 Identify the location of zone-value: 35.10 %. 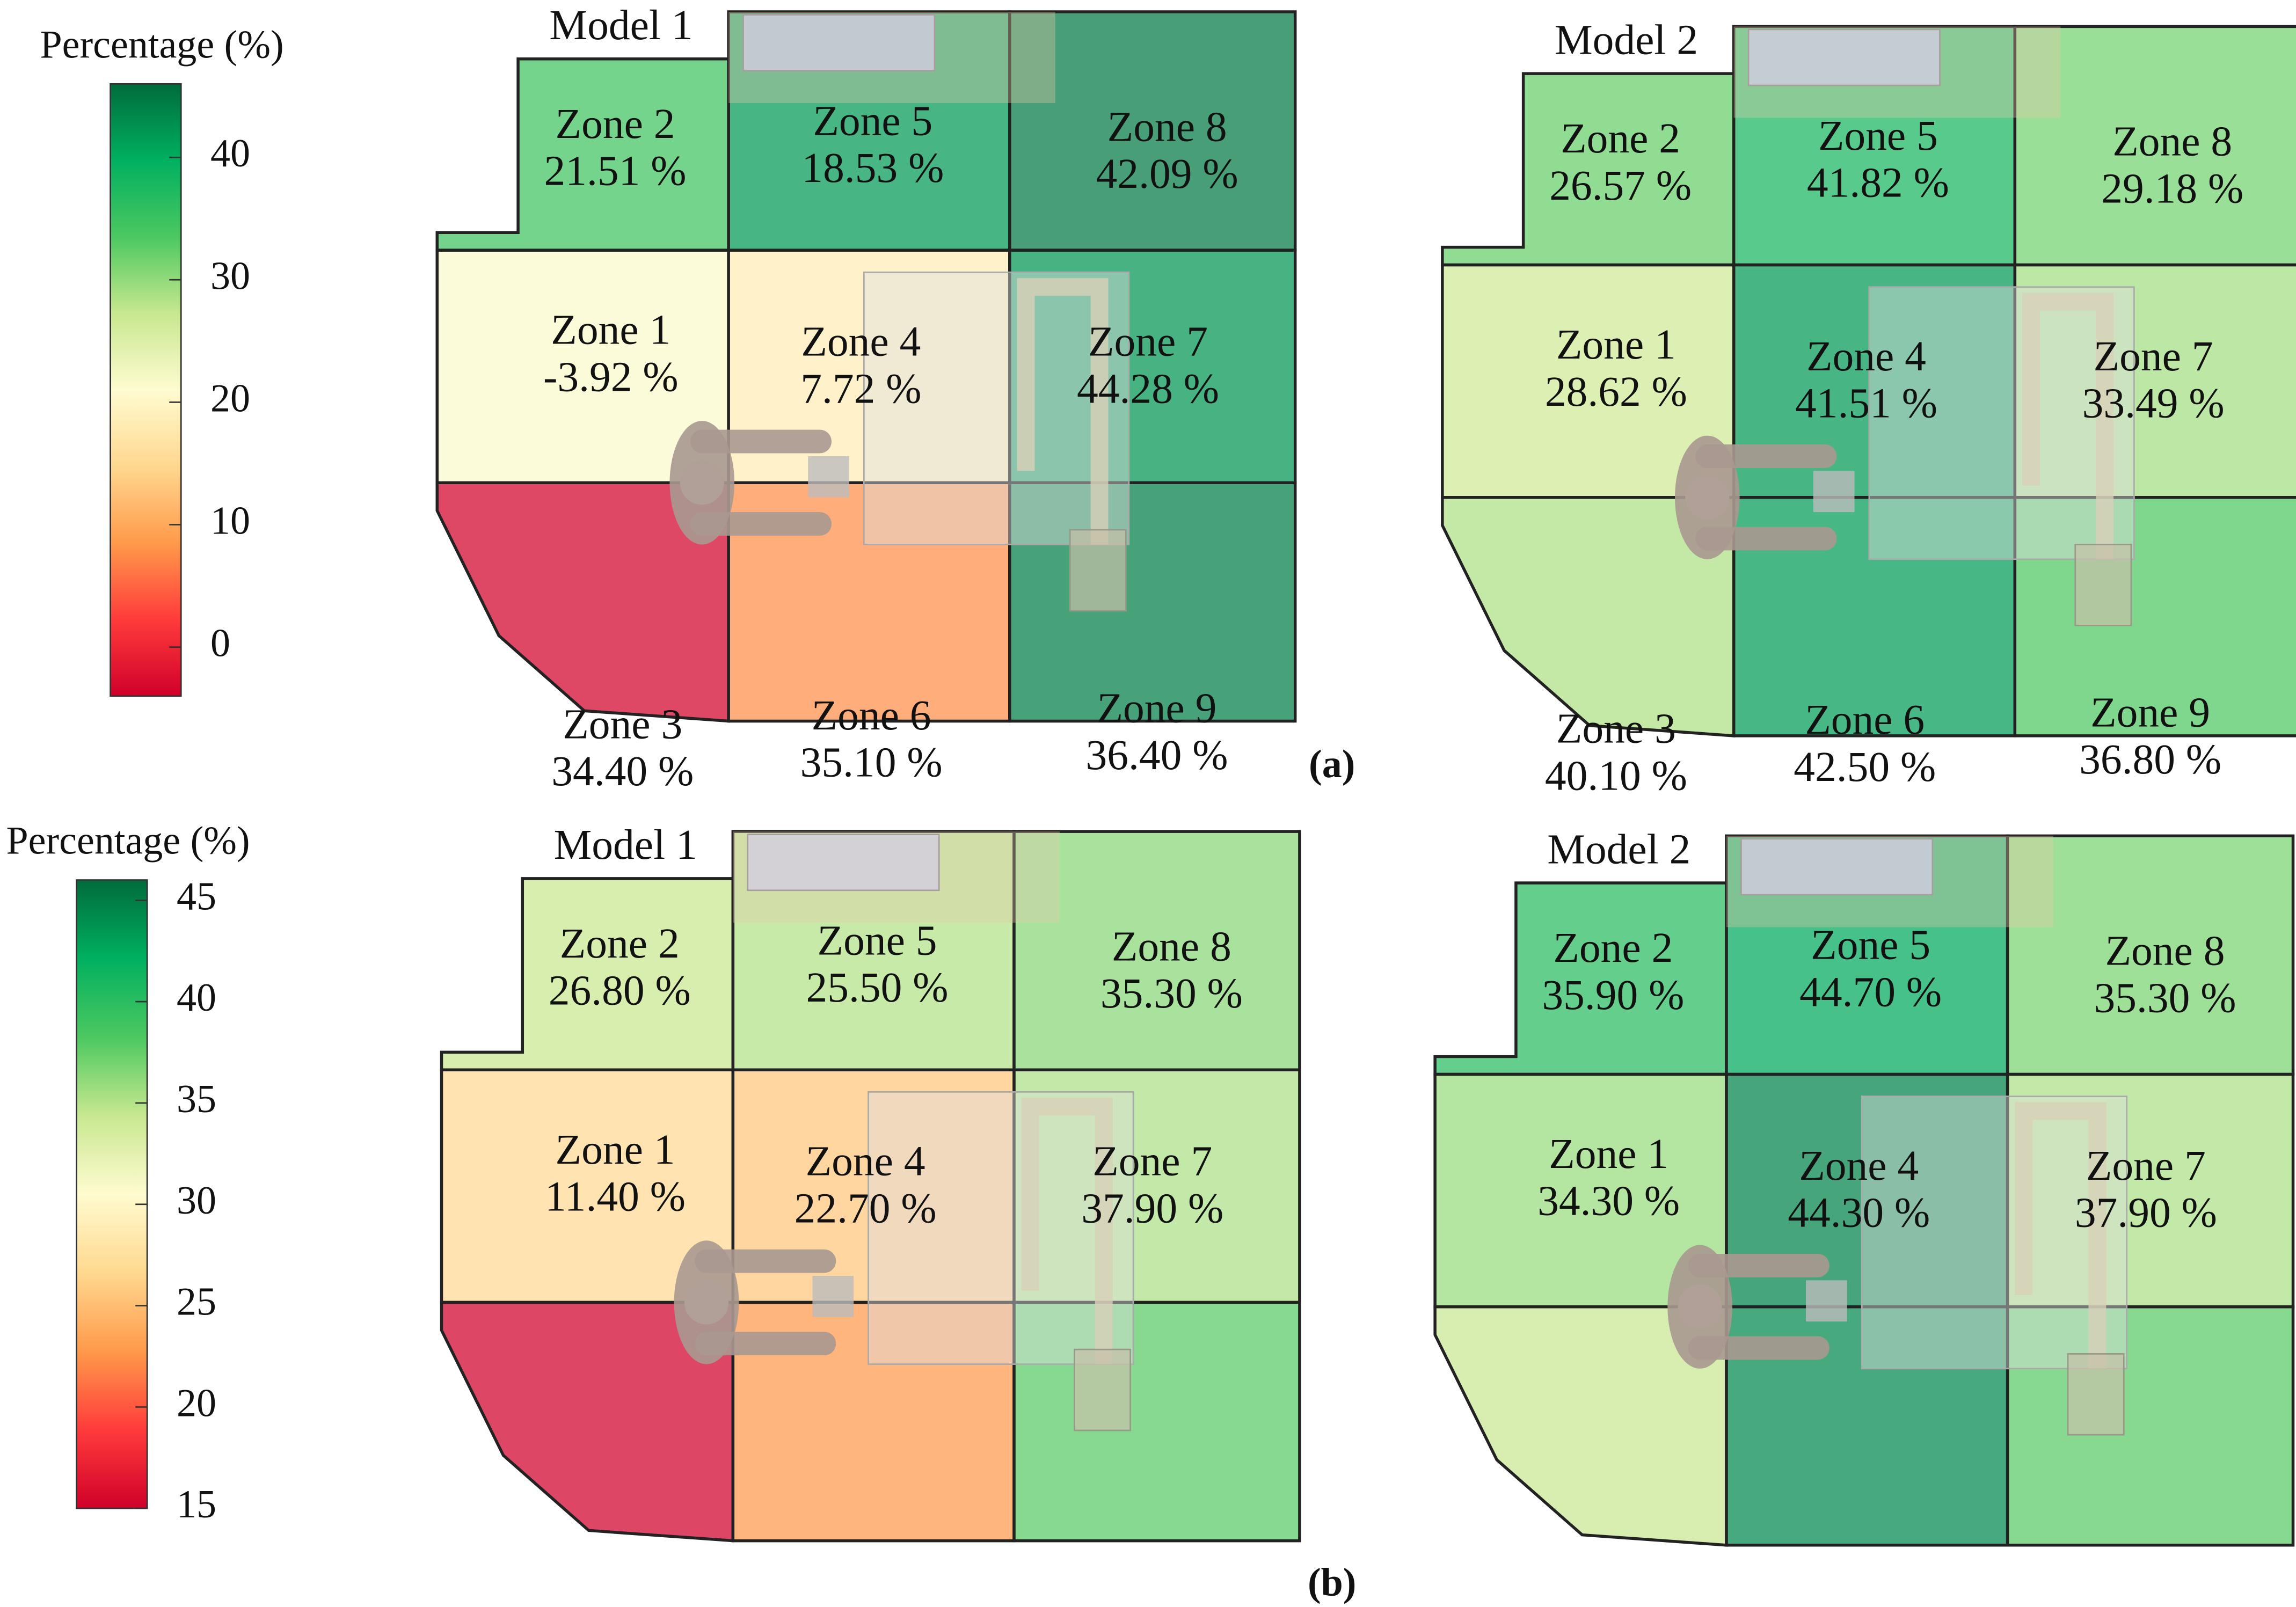
(871, 762).